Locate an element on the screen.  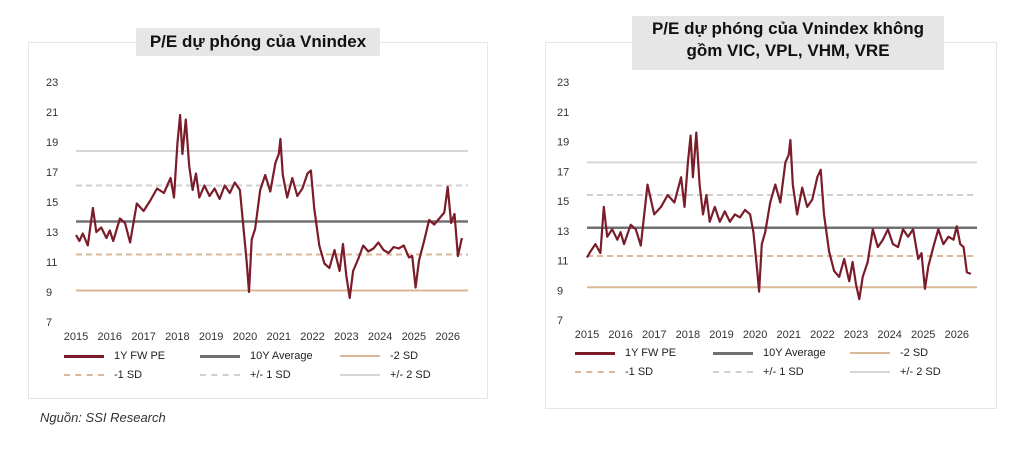
chart-title-left: P/E dự phóng của Vnindex is located at coordinates (258, 42).